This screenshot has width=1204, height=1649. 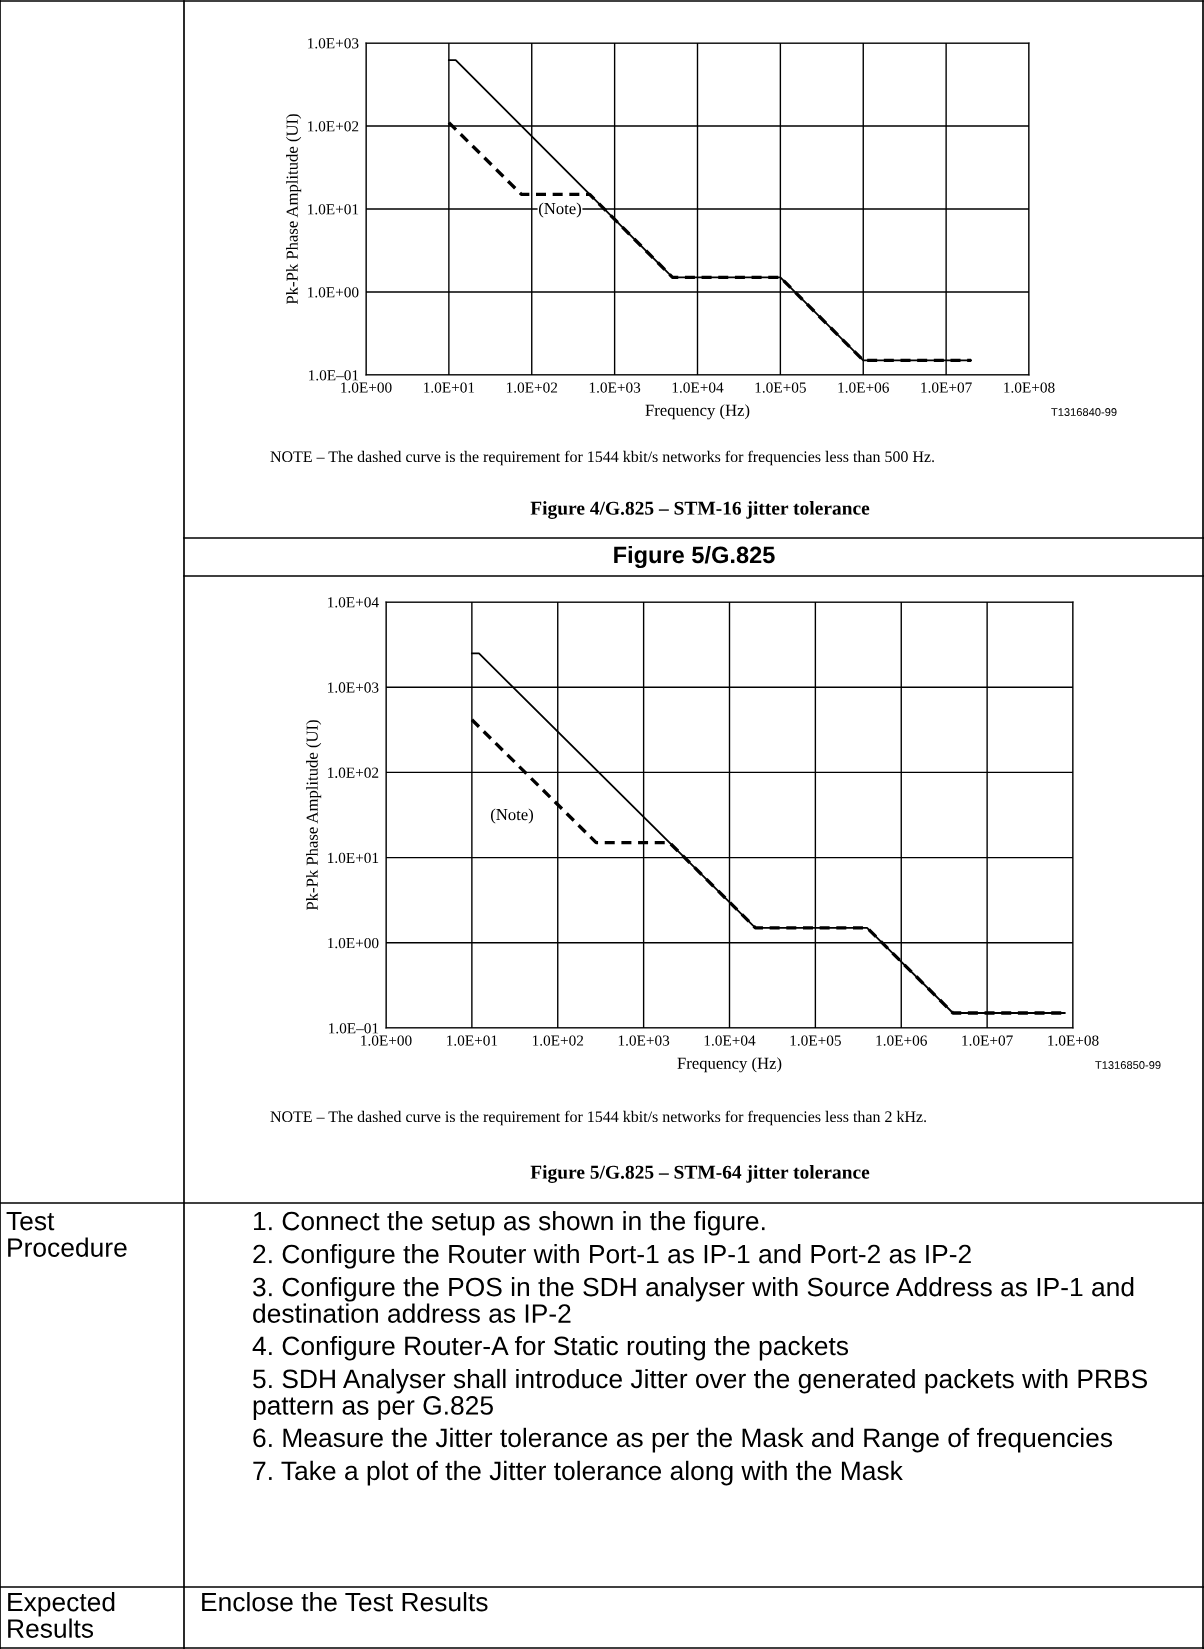 I want to click on text: 5. SDH Analyser shall introduce Jitter over the generated packets with PRBS pattern as per G.825, so click(x=700, y=1394).